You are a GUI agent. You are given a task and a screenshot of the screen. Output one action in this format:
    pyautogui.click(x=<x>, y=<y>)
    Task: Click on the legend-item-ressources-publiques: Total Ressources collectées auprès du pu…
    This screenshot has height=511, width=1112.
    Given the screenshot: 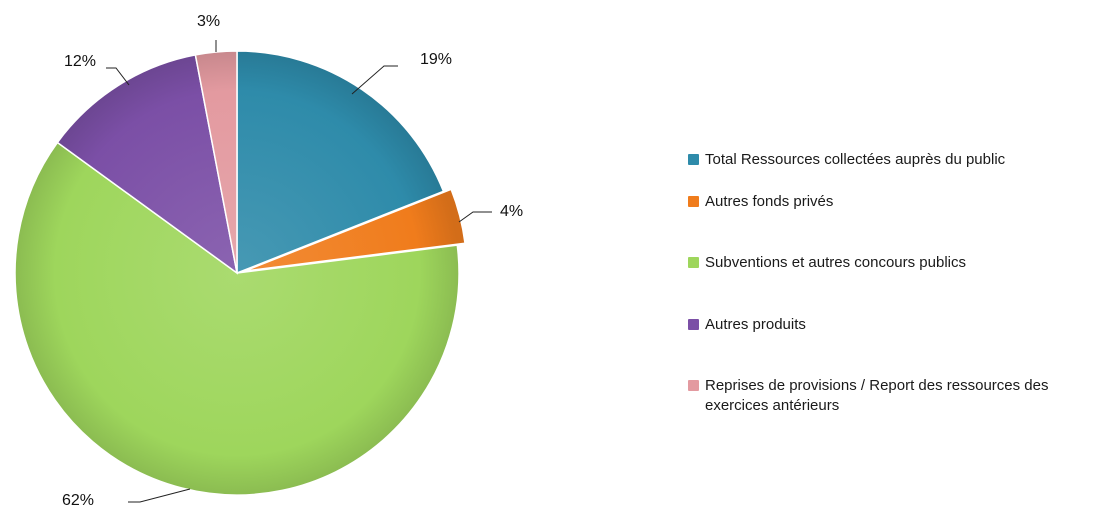 What is the action you would take?
    pyautogui.click(x=846, y=160)
    